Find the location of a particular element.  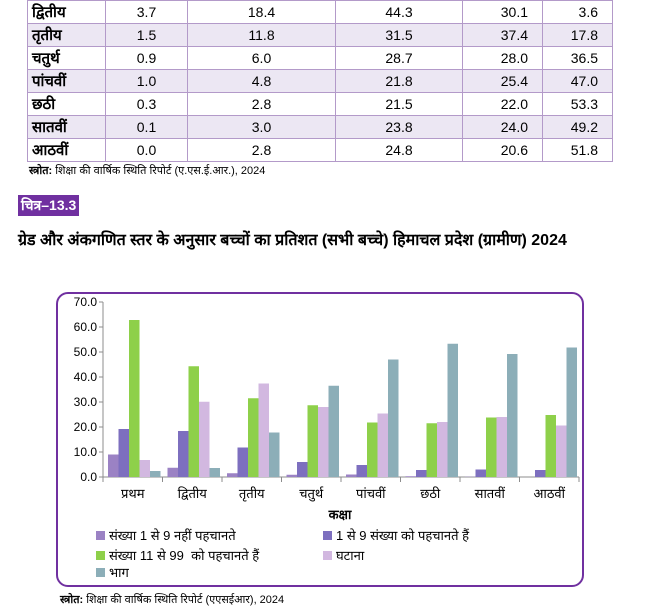

table-cell: 0.3 is located at coordinates (146, 104).